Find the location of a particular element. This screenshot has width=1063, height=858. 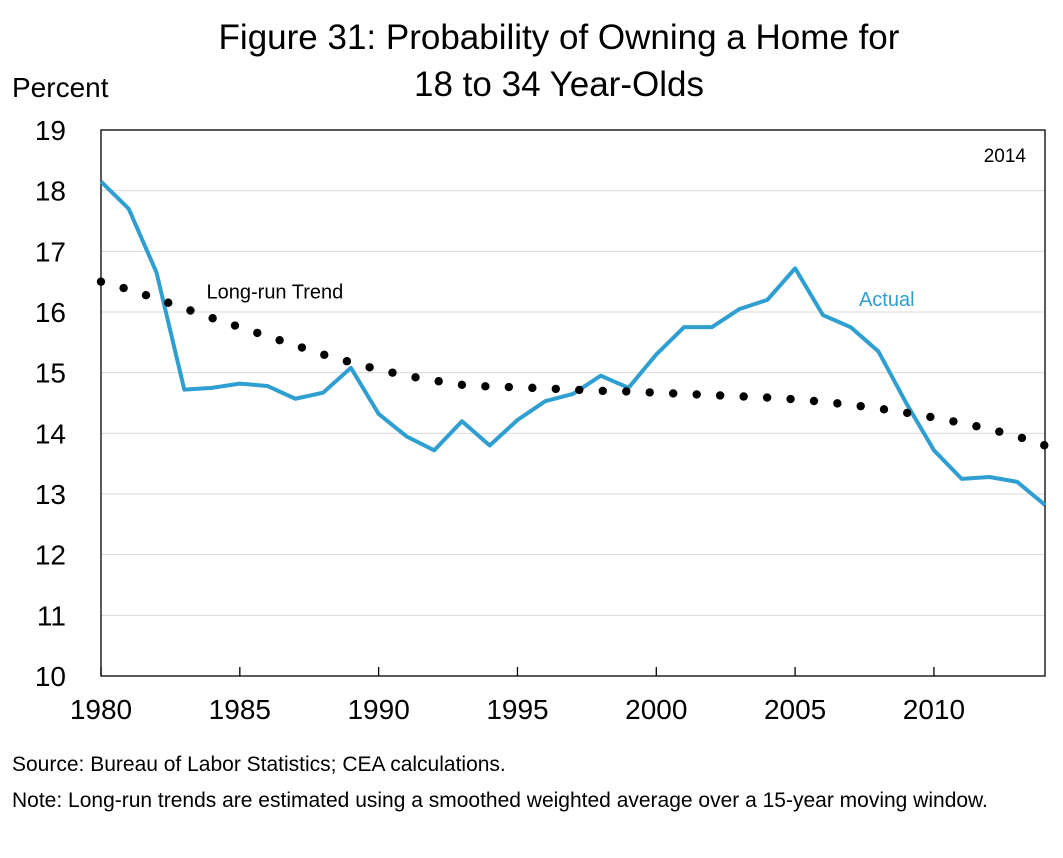

y-tick-label-12: 12 is located at coordinates (50, 555).